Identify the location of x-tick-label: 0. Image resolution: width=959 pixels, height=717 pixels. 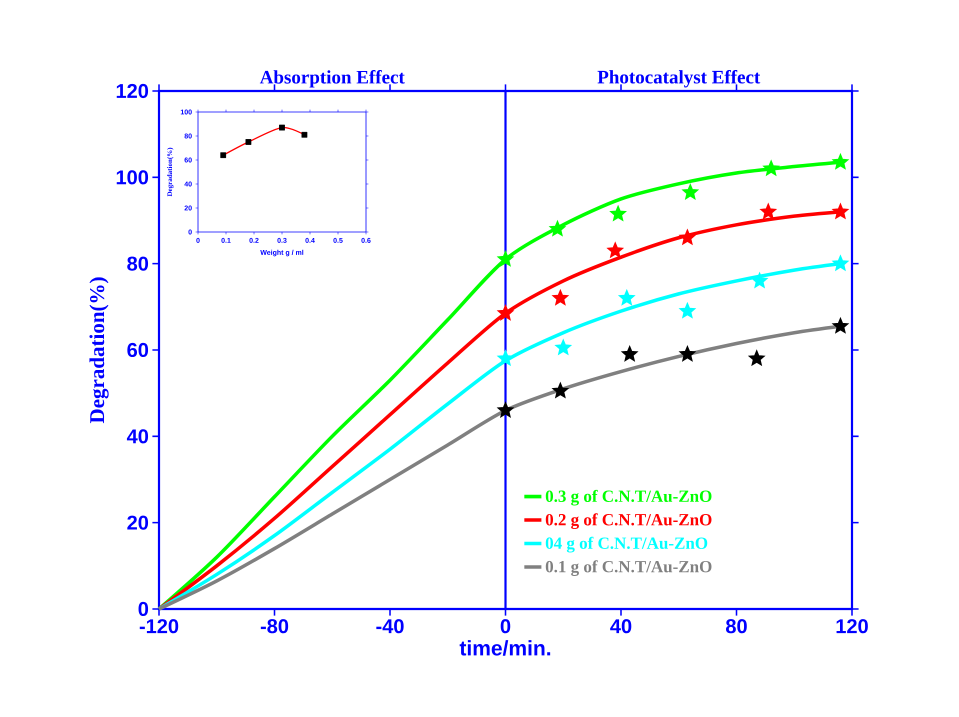
(505, 626).